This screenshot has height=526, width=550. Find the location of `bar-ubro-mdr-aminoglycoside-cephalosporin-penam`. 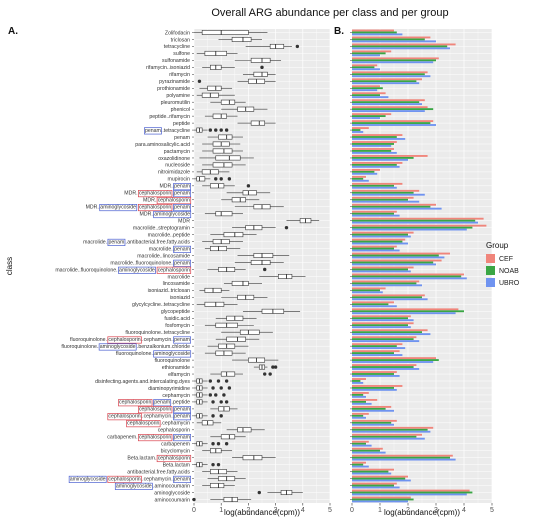

bar-ubro-mdr-aminoglycoside-cephalosporin-penam is located at coordinates (397, 208).